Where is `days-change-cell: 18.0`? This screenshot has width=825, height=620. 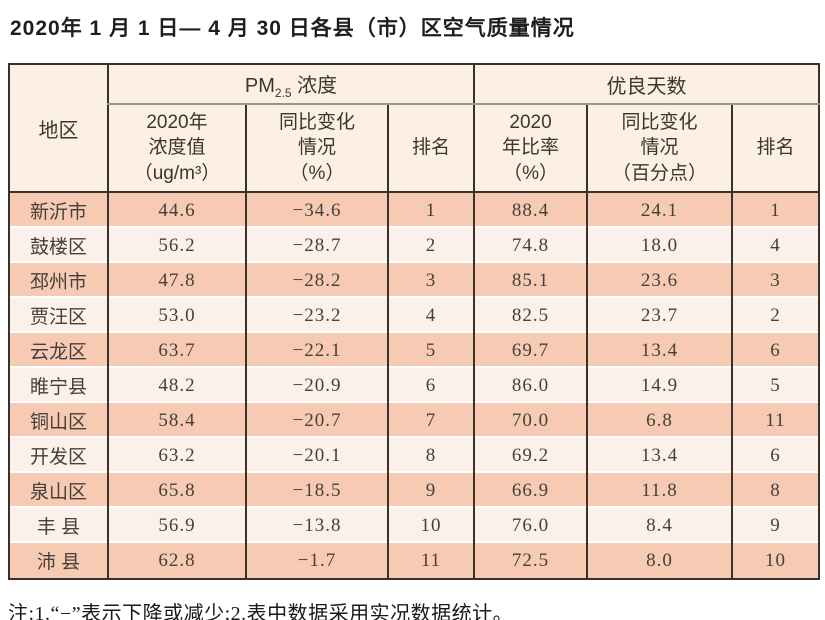 days-change-cell: 18.0 is located at coordinates (659, 245).